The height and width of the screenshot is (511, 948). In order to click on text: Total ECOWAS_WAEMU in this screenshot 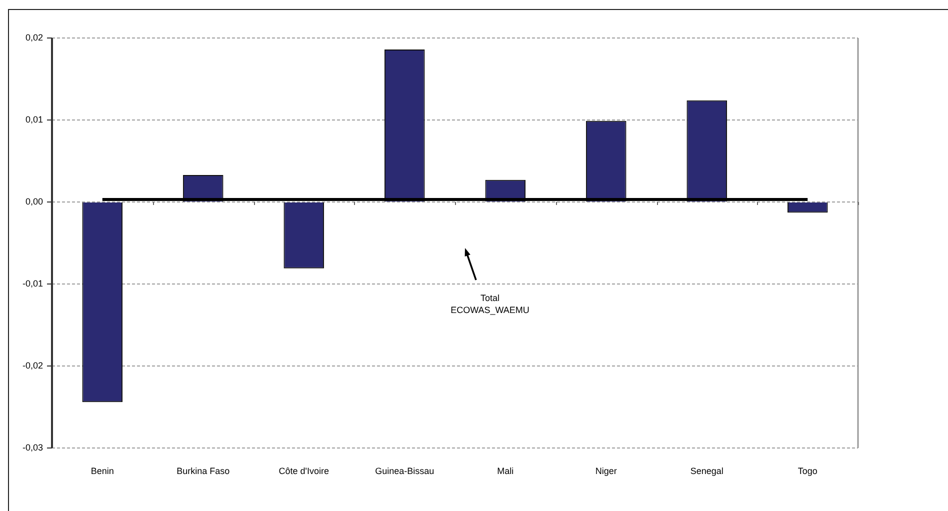, I will do `click(490, 304)`.